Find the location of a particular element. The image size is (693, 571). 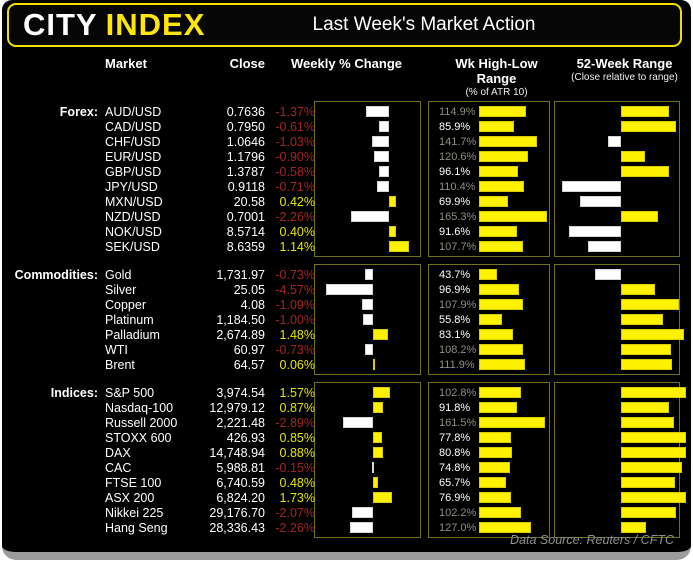

weekly-change-value: 0.40% is located at coordinates (297, 231).